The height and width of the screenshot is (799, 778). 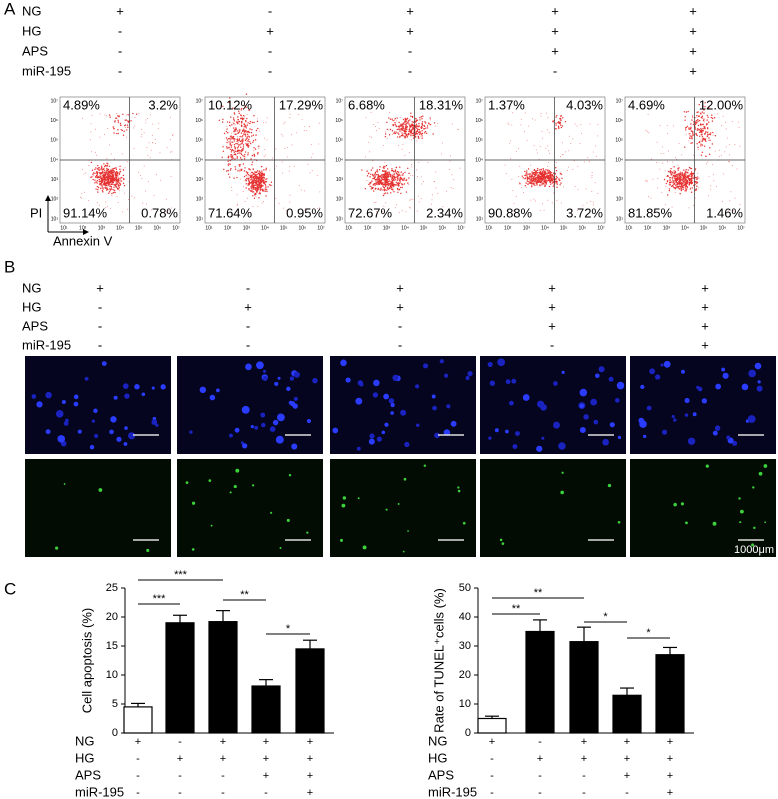 What do you see at coordinates (54, 141) in the screenshot?
I see `y-tick-label: 10⁵` at bounding box center [54, 141].